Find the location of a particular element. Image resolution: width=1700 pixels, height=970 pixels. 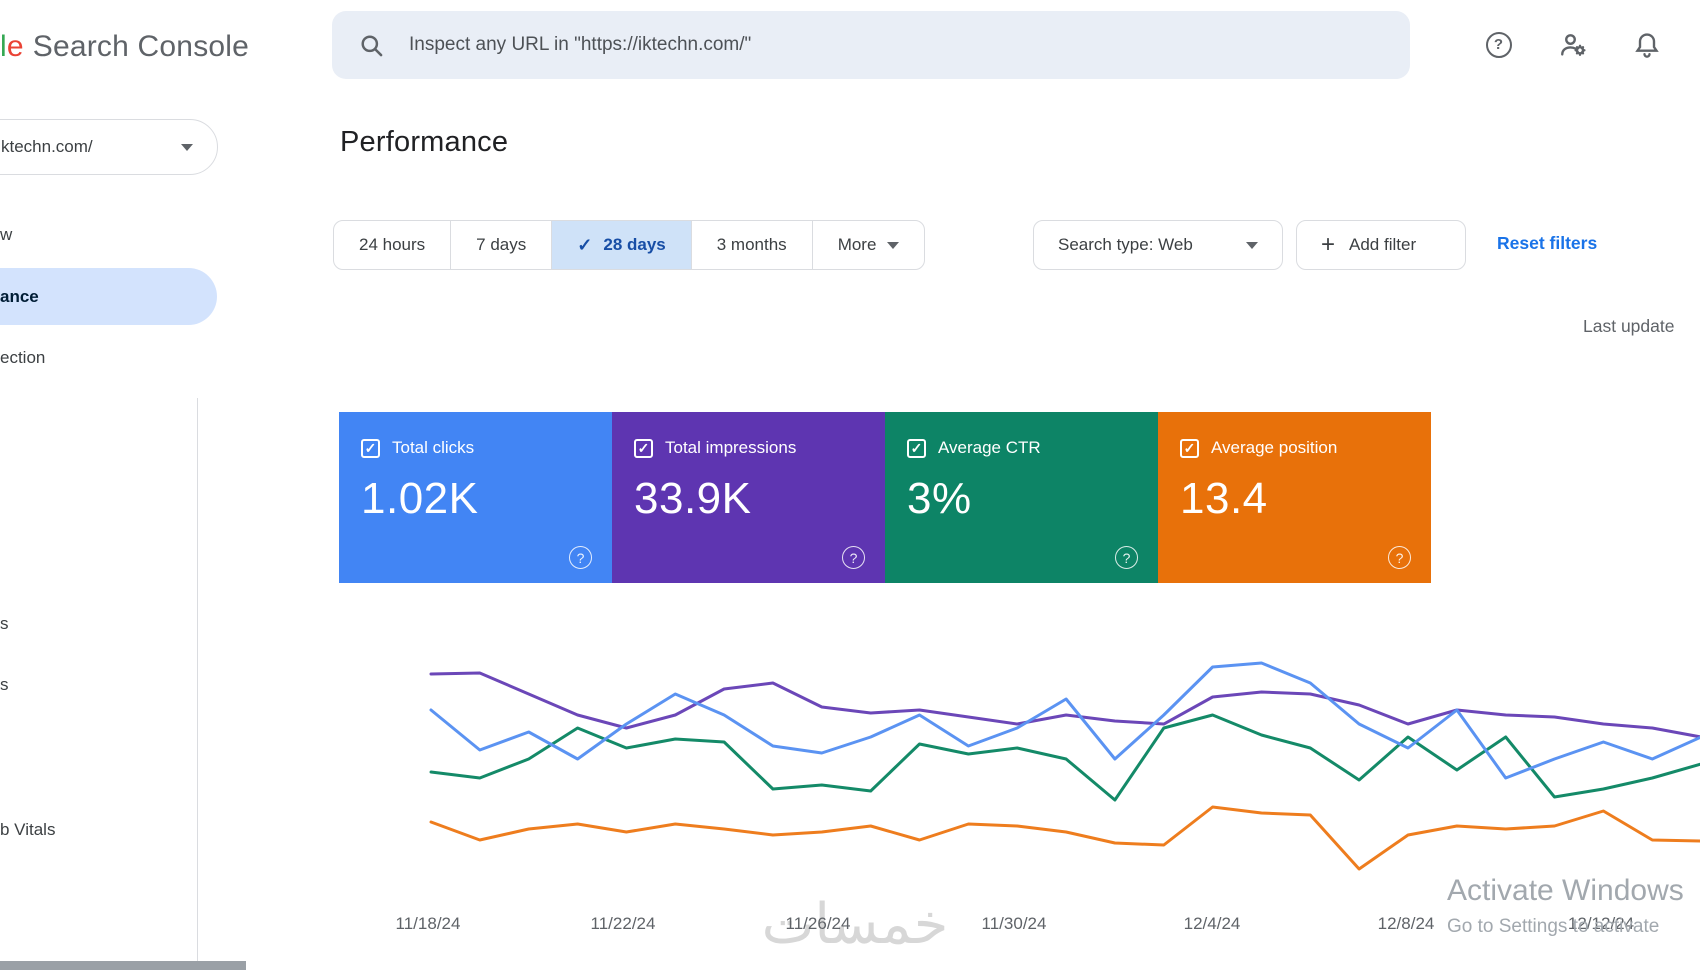

property-selector: ktechn.com/ is located at coordinates (109, 147).